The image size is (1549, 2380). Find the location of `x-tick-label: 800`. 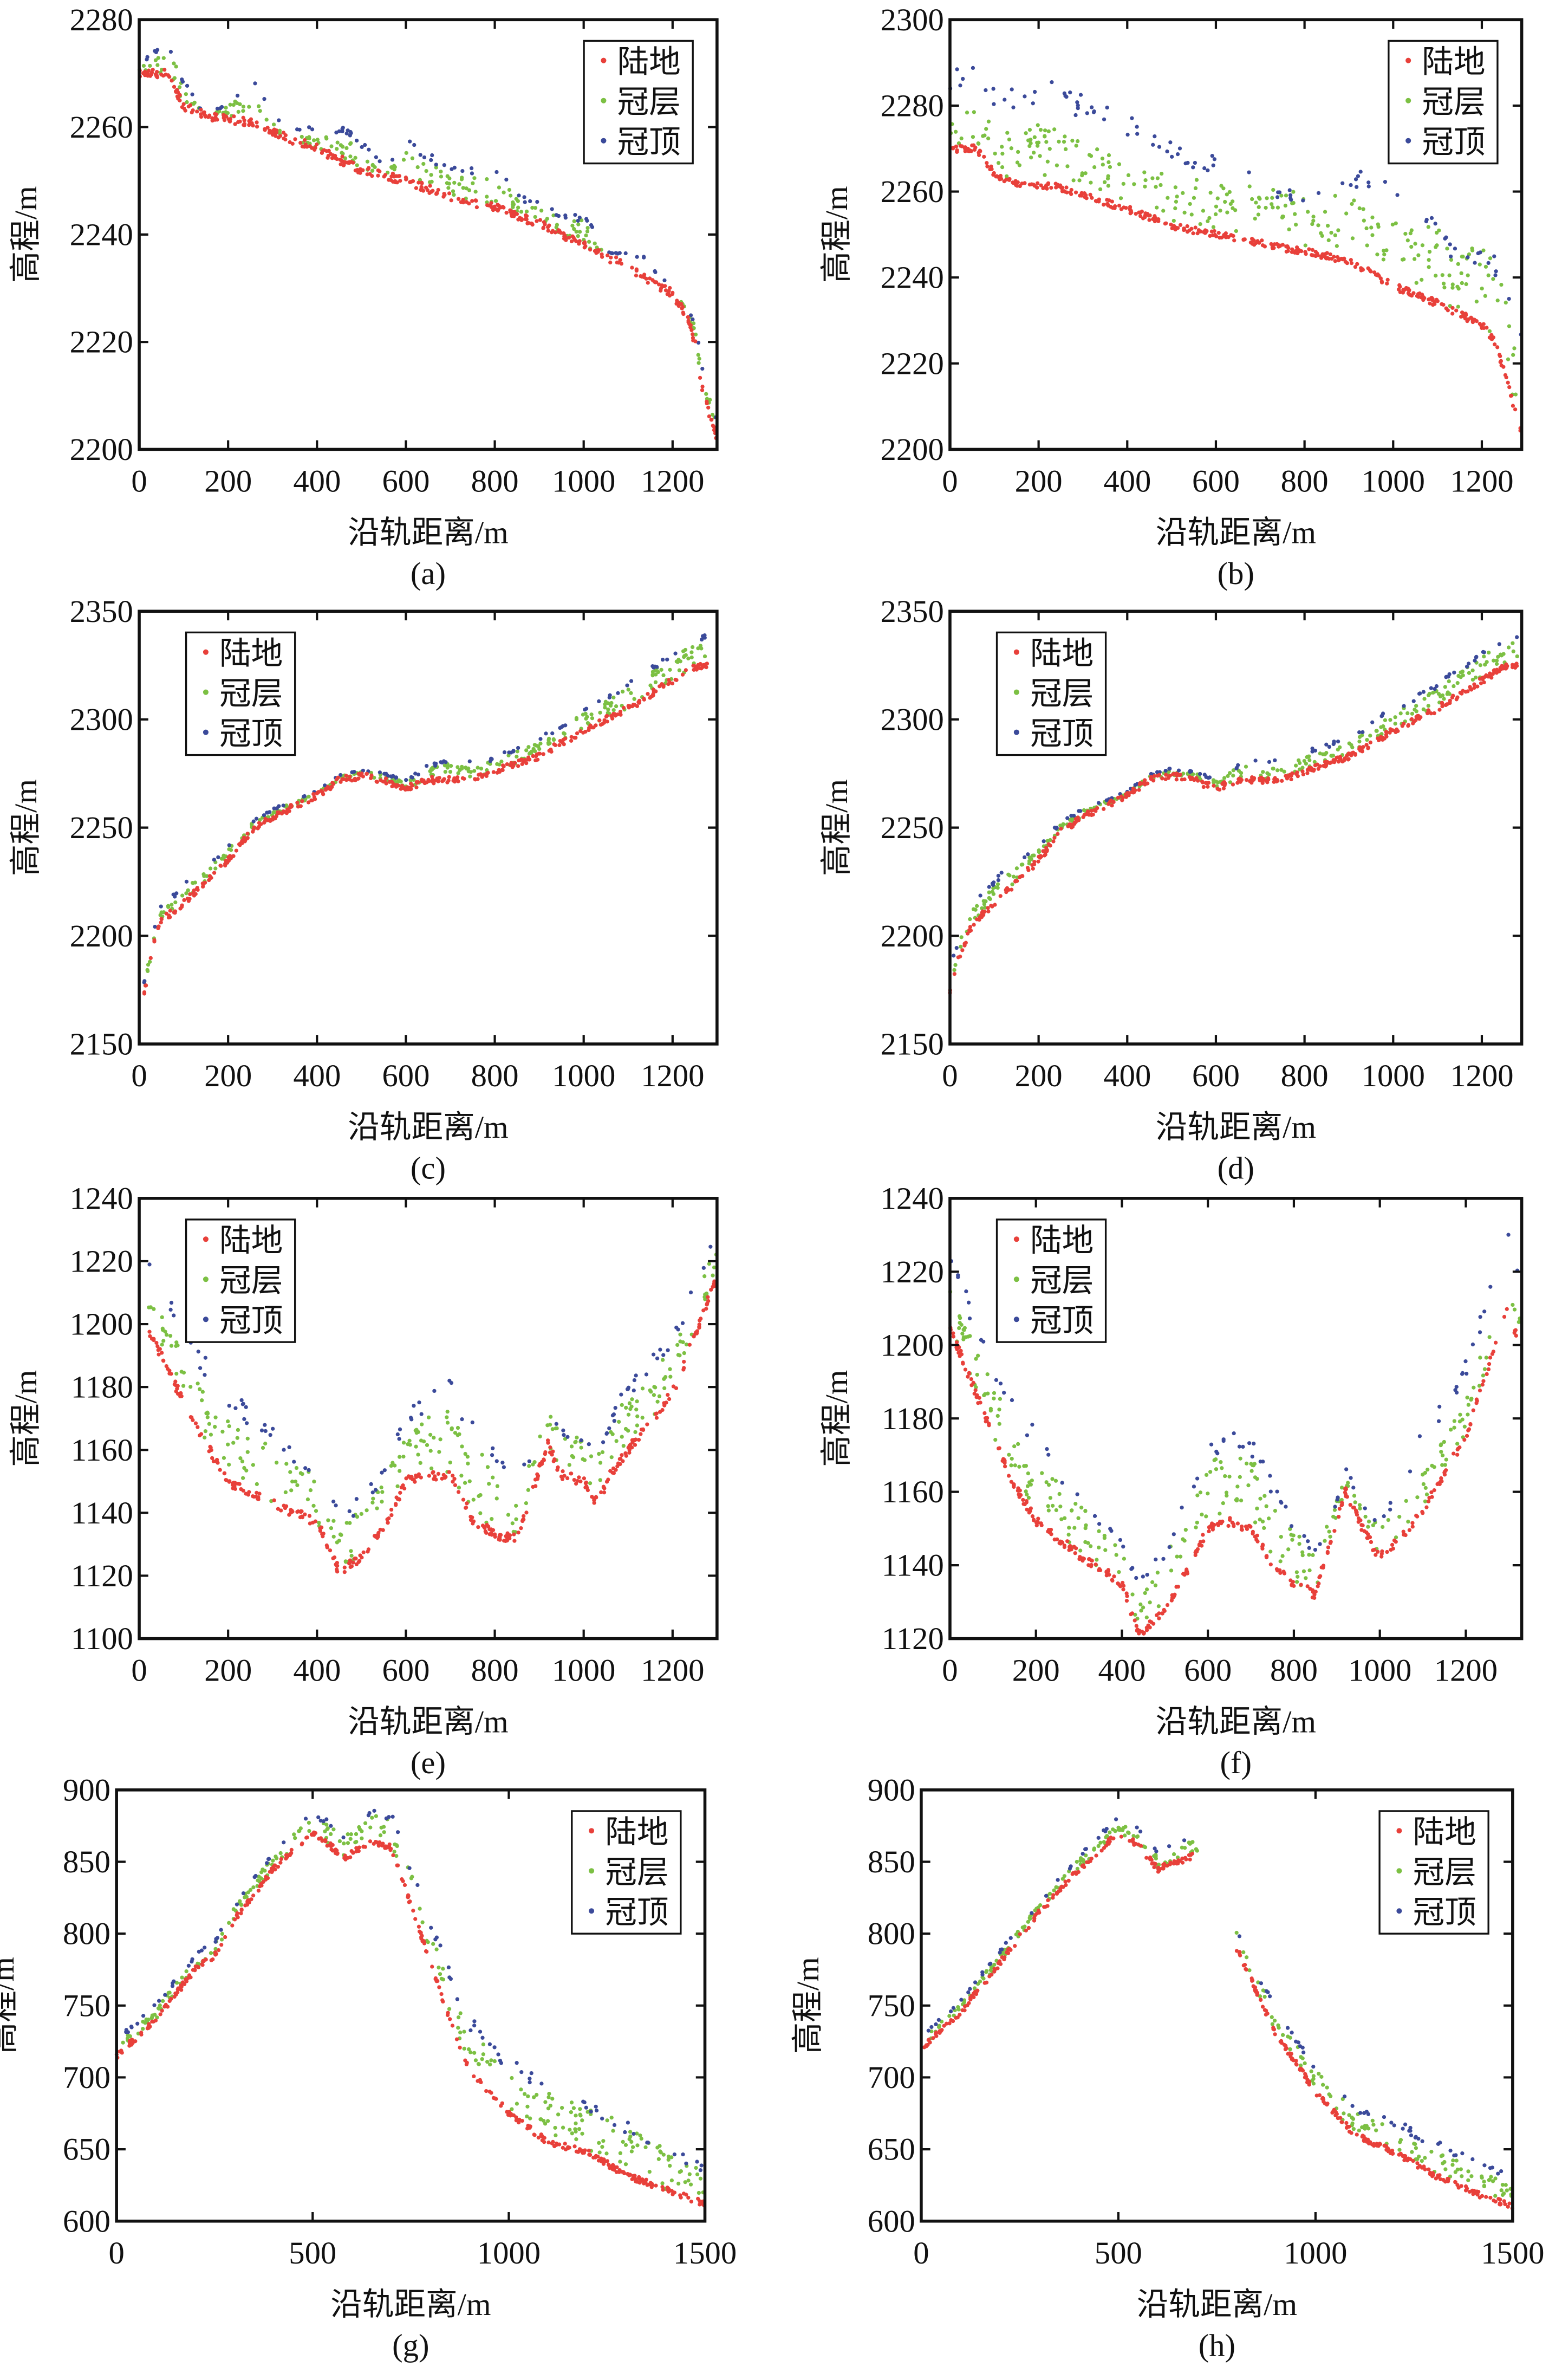

x-tick-label: 800 is located at coordinates (495, 482).